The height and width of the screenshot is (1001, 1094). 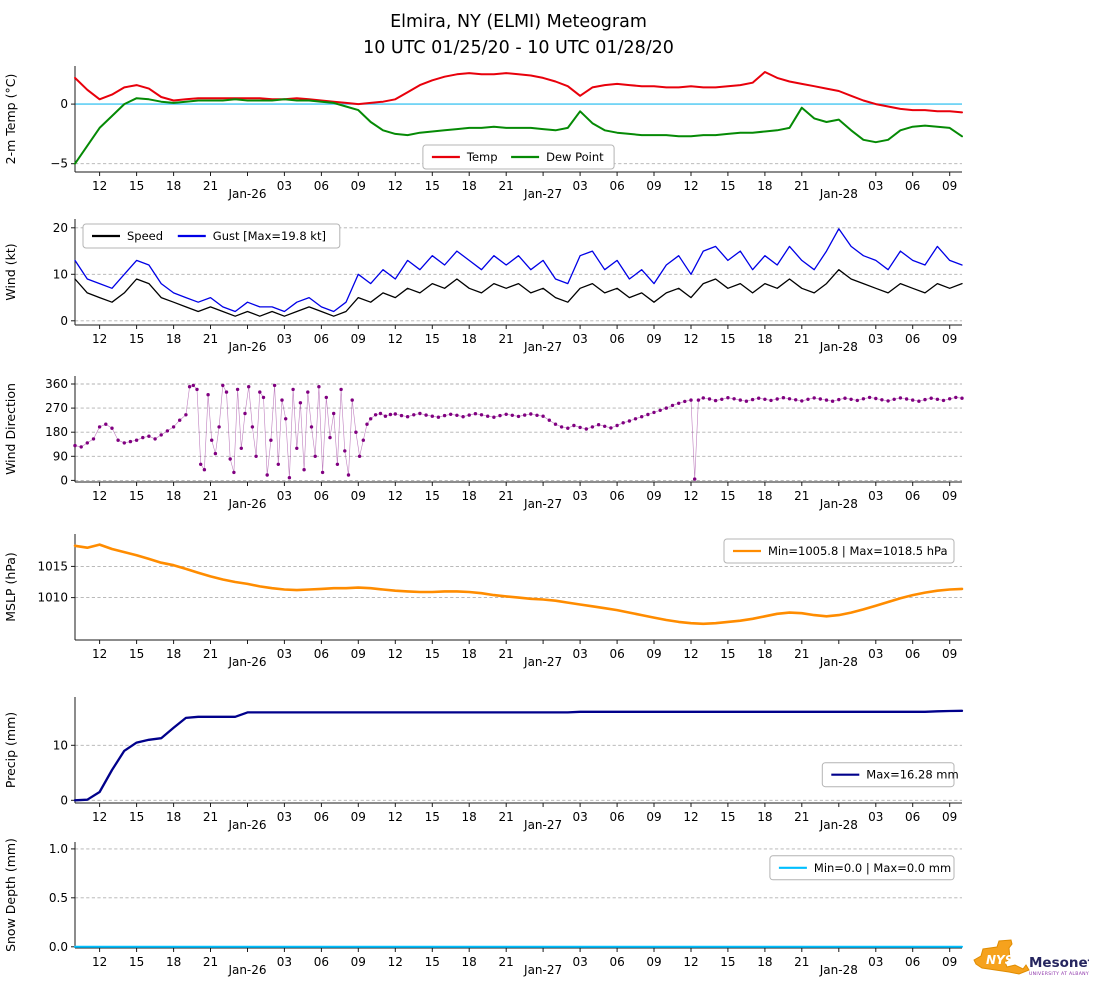 I want to click on svg-text: Min=0.0 | Max=0.0 mm, so click(x=882, y=868).